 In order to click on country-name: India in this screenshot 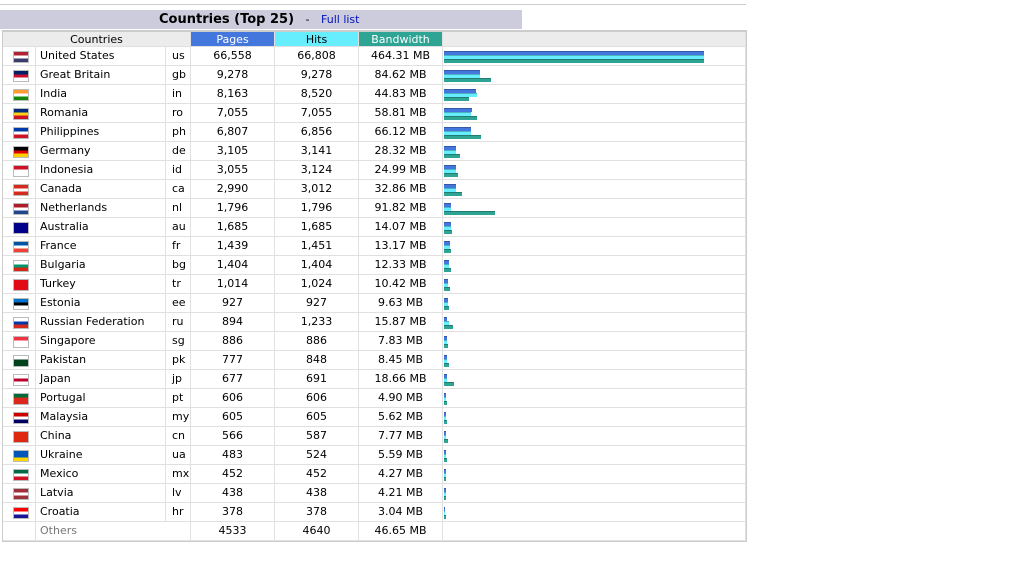, I will do `click(101, 94)`.